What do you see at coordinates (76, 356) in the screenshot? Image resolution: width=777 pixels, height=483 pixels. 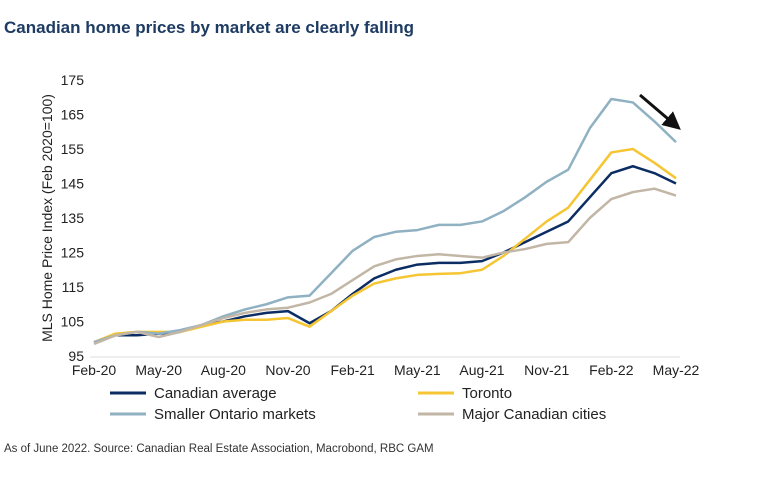 I see `y-tick-label: 95` at bounding box center [76, 356].